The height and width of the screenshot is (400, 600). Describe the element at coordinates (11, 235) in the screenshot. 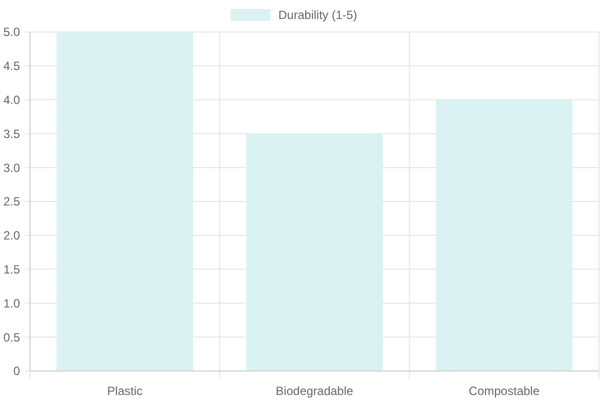

I see `y-tick-label: 2.0` at that location.